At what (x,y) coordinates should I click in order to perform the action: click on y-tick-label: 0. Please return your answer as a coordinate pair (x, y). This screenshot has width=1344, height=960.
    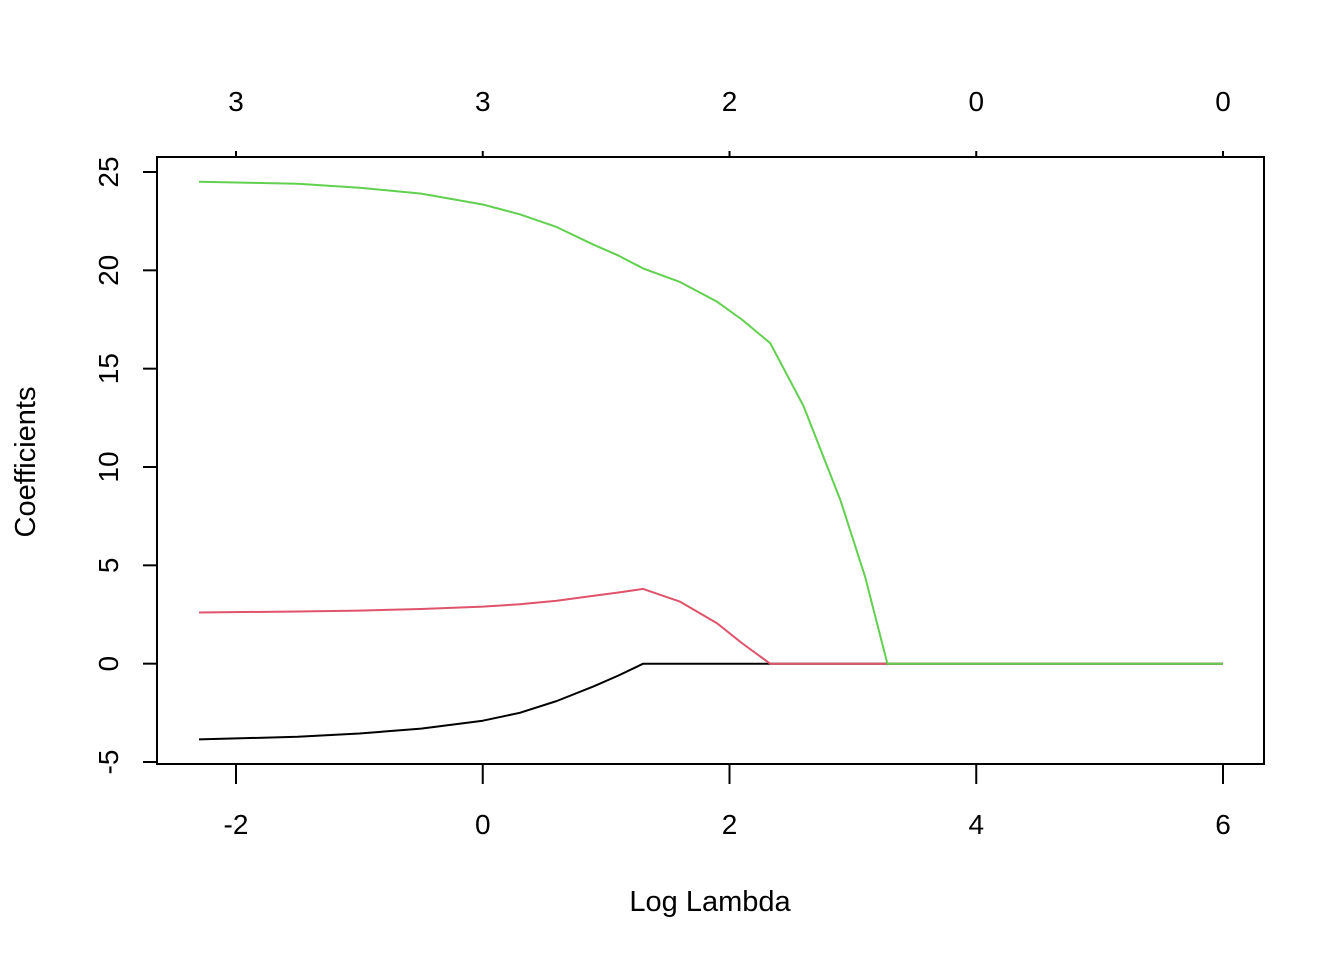
    Looking at the image, I should click on (108, 664).